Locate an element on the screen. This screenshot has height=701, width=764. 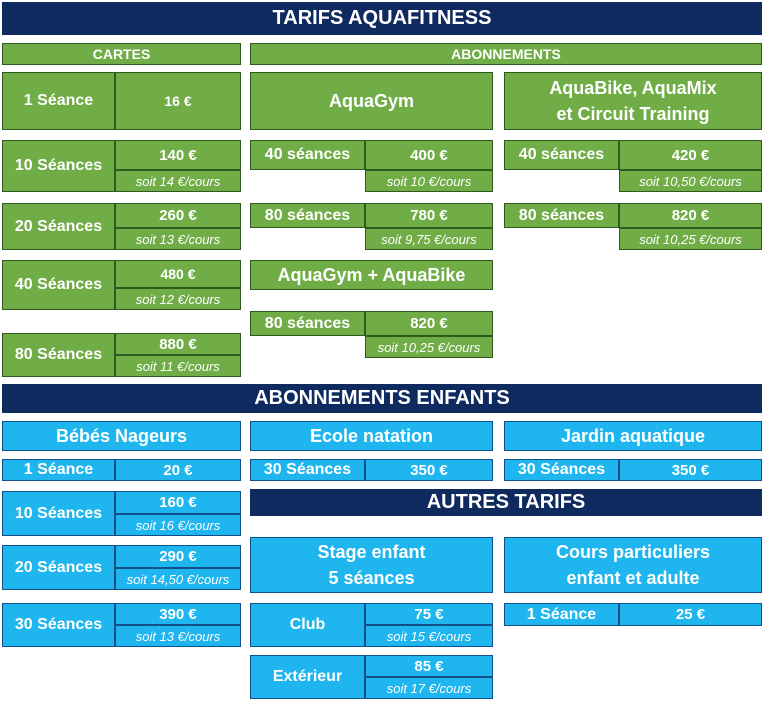
aquagym-title: AquaGym is located at coordinates (371, 101).